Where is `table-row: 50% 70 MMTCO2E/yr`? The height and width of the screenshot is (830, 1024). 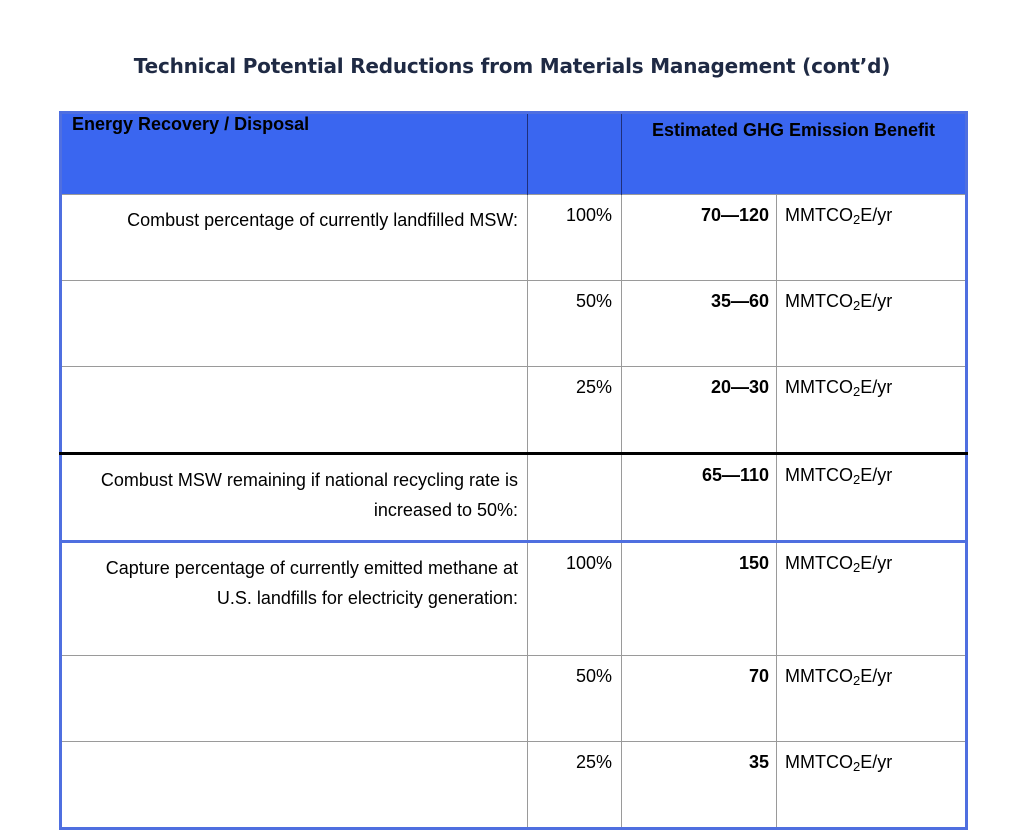 table-row: 50% 70 MMTCO2E/yr is located at coordinates (513, 698).